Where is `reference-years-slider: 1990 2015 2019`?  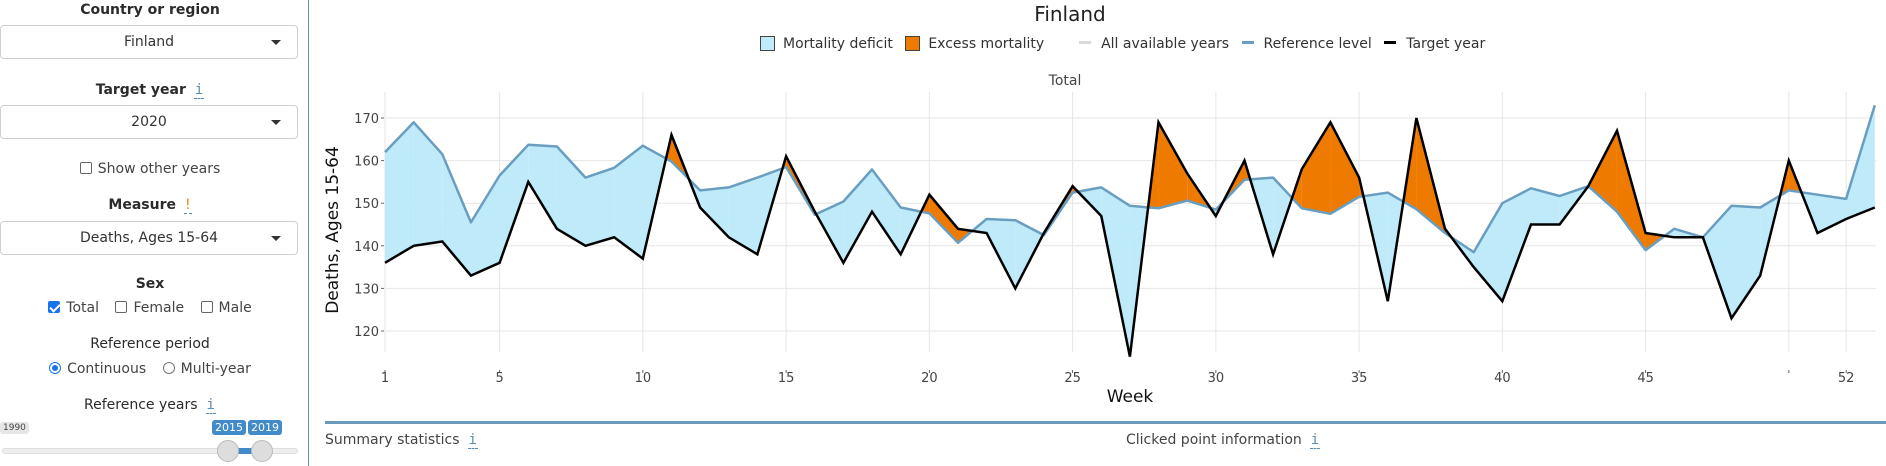
reference-years-slider: 1990 2015 2019 is located at coordinates (150, 443).